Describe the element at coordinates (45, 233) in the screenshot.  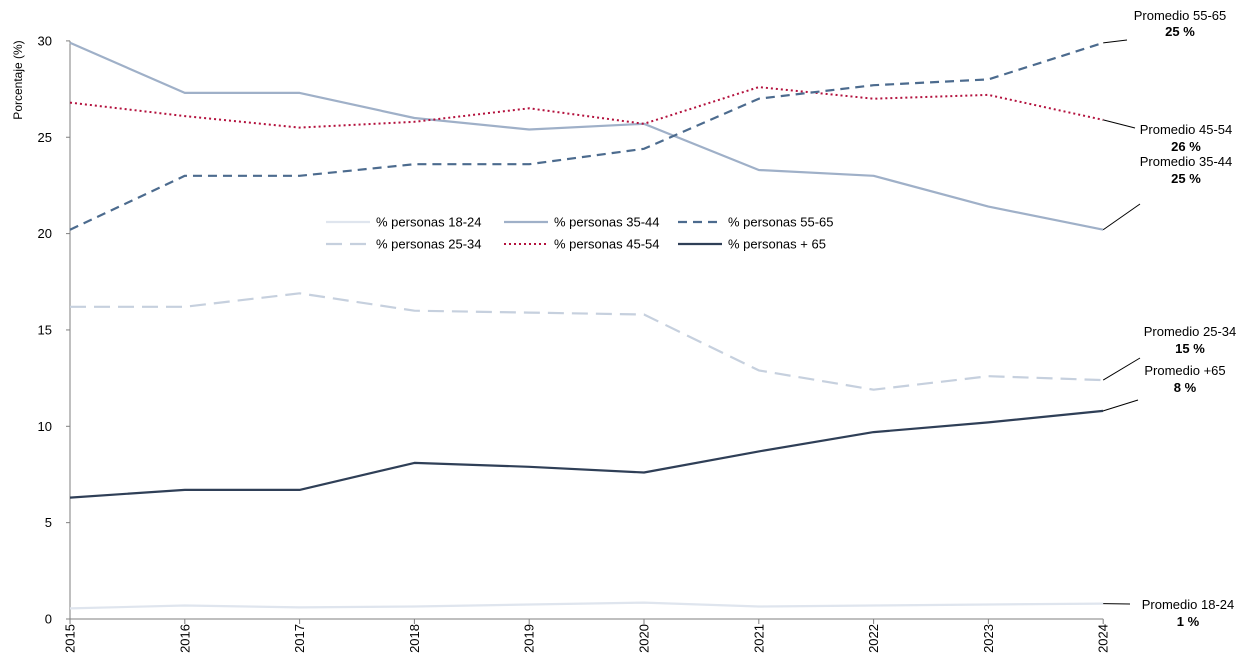
I see `y-tick-label: 20` at that location.